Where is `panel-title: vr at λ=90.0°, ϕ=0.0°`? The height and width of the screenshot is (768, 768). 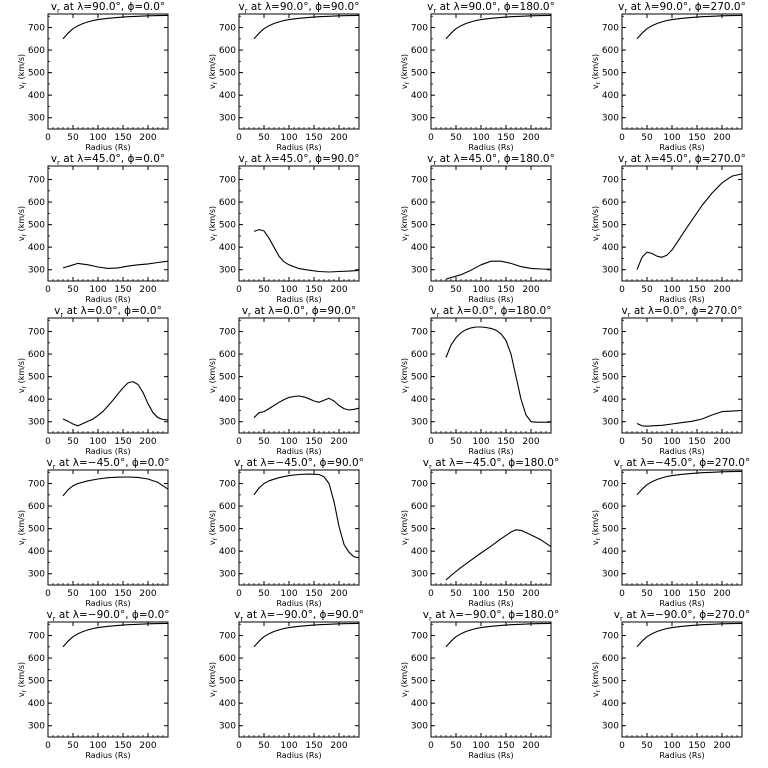
panel-title: vr at λ=90.0°, ϕ=0.0° is located at coordinates (108, 8).